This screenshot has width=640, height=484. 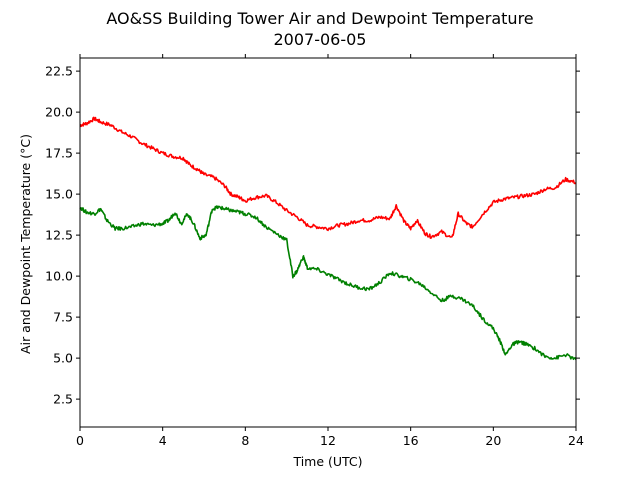 What do you see at coordinates (59, 112) in the screenshot?
I see `y-tick-label: 20.0` at bounding box center [59, 112].